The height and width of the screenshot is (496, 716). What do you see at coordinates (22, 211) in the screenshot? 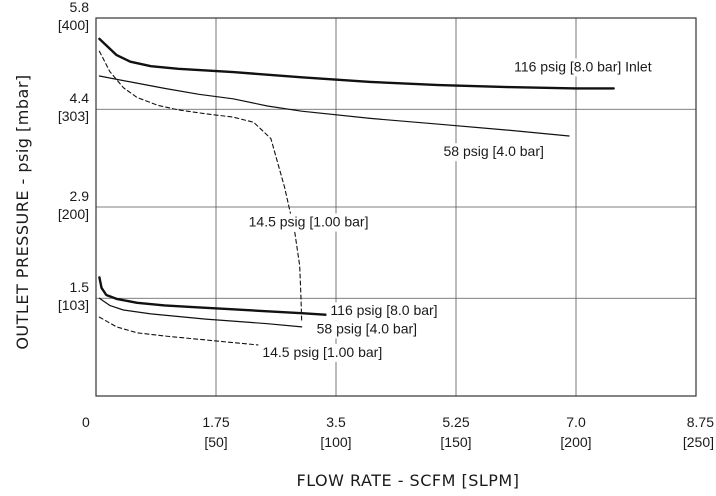
I see `y-axis-title: OUTLET PRESSURE - psig [mbar]` at bounding box center [22, 211].